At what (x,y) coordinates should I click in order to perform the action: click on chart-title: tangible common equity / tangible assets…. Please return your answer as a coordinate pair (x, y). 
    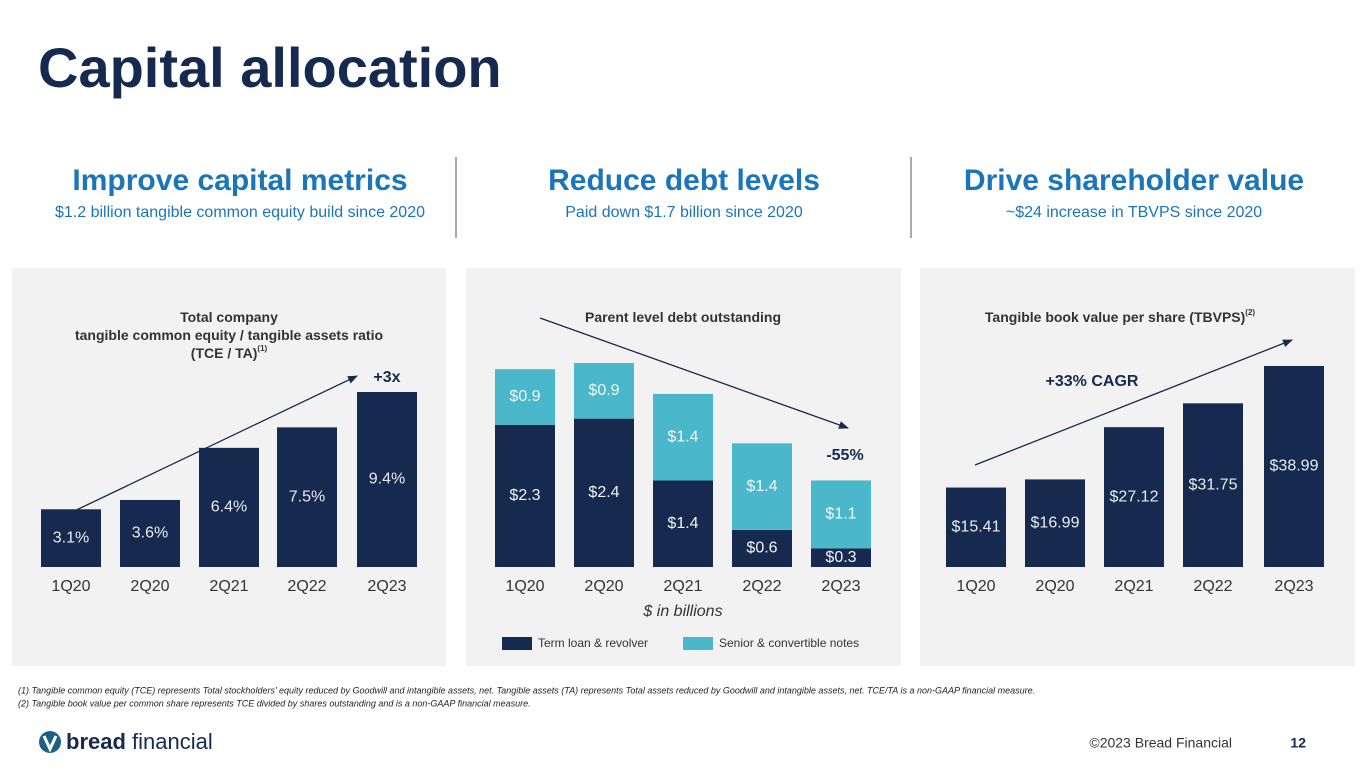
    Looking at the image, I should click on (229, 335).